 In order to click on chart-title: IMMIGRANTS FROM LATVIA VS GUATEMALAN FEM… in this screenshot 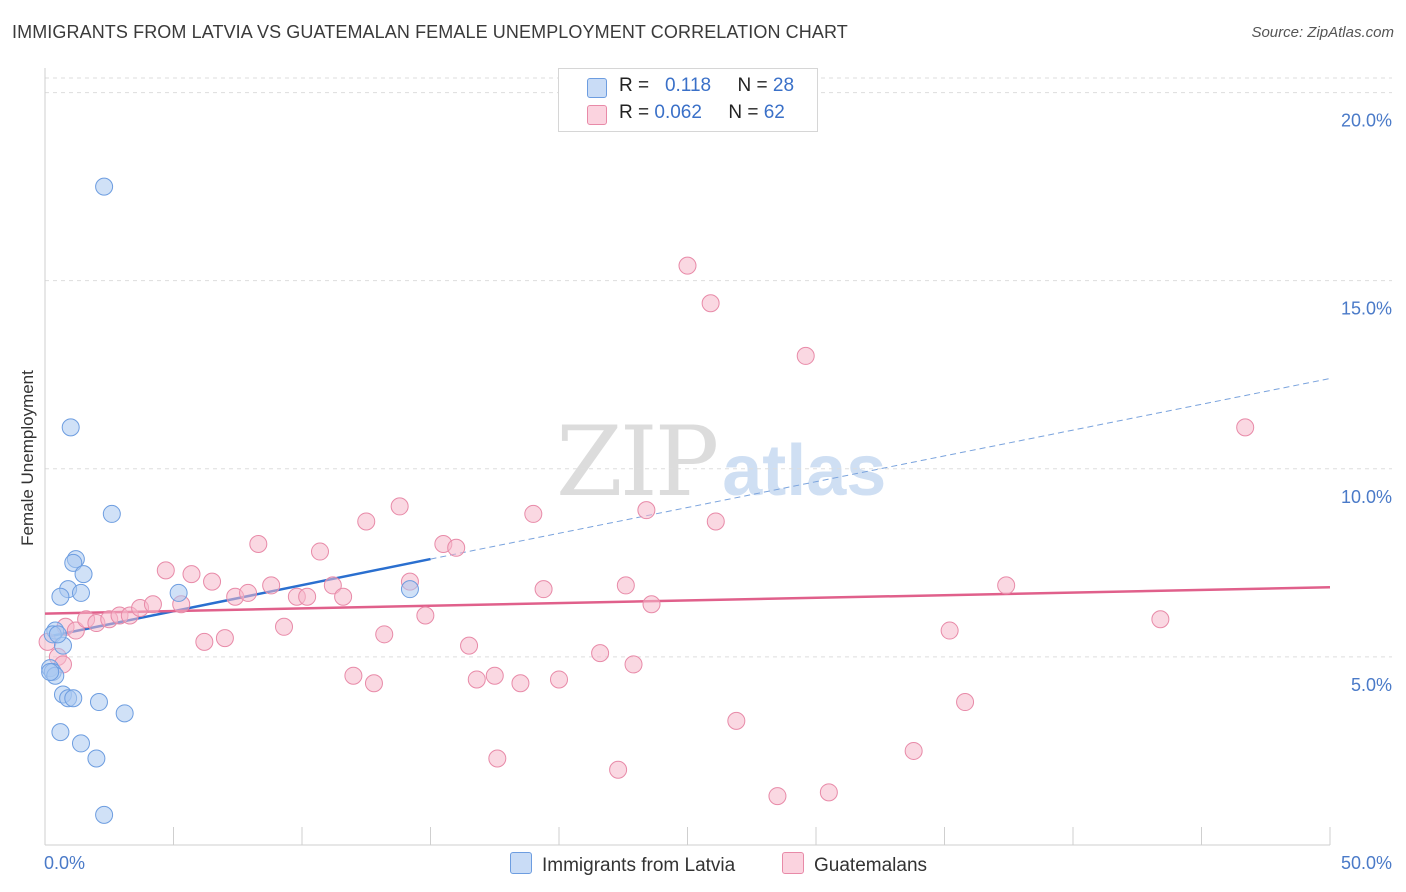, I will do `click(430, 32)`.